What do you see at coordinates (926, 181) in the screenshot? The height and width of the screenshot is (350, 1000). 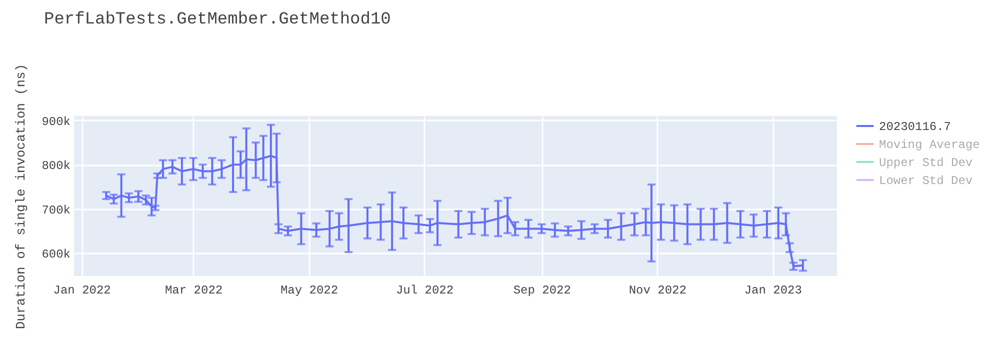 I see `legend-label: Lower Std Dev` at bounding box center [926, 181].